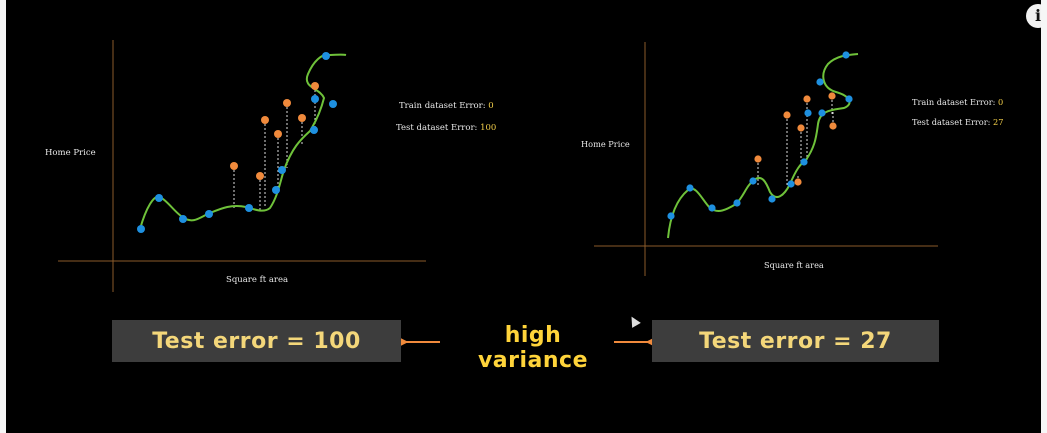 Image resolution: width=1047 pixels, height=433 pixels. I want to click on high-variance-label: high variance, so click(533, 348).